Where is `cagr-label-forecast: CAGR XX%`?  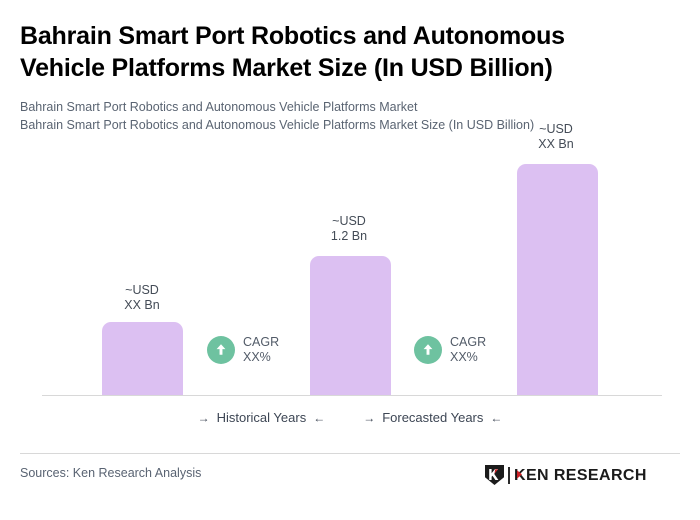
cagr-label-forecast: CAGR XX% is located at coordinates (468, 349).